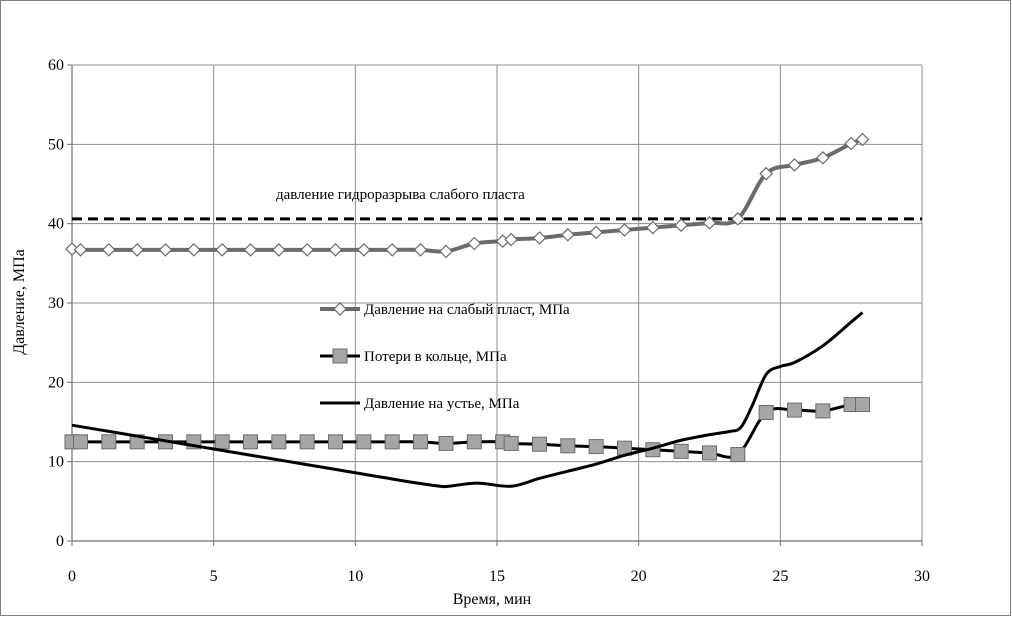 The width and height of the screenshot is (1012, 622). Describe the element at coordinates (435, 357) in the screenshot. I see `legend-label: Потери в кольце, МПа` at that location.